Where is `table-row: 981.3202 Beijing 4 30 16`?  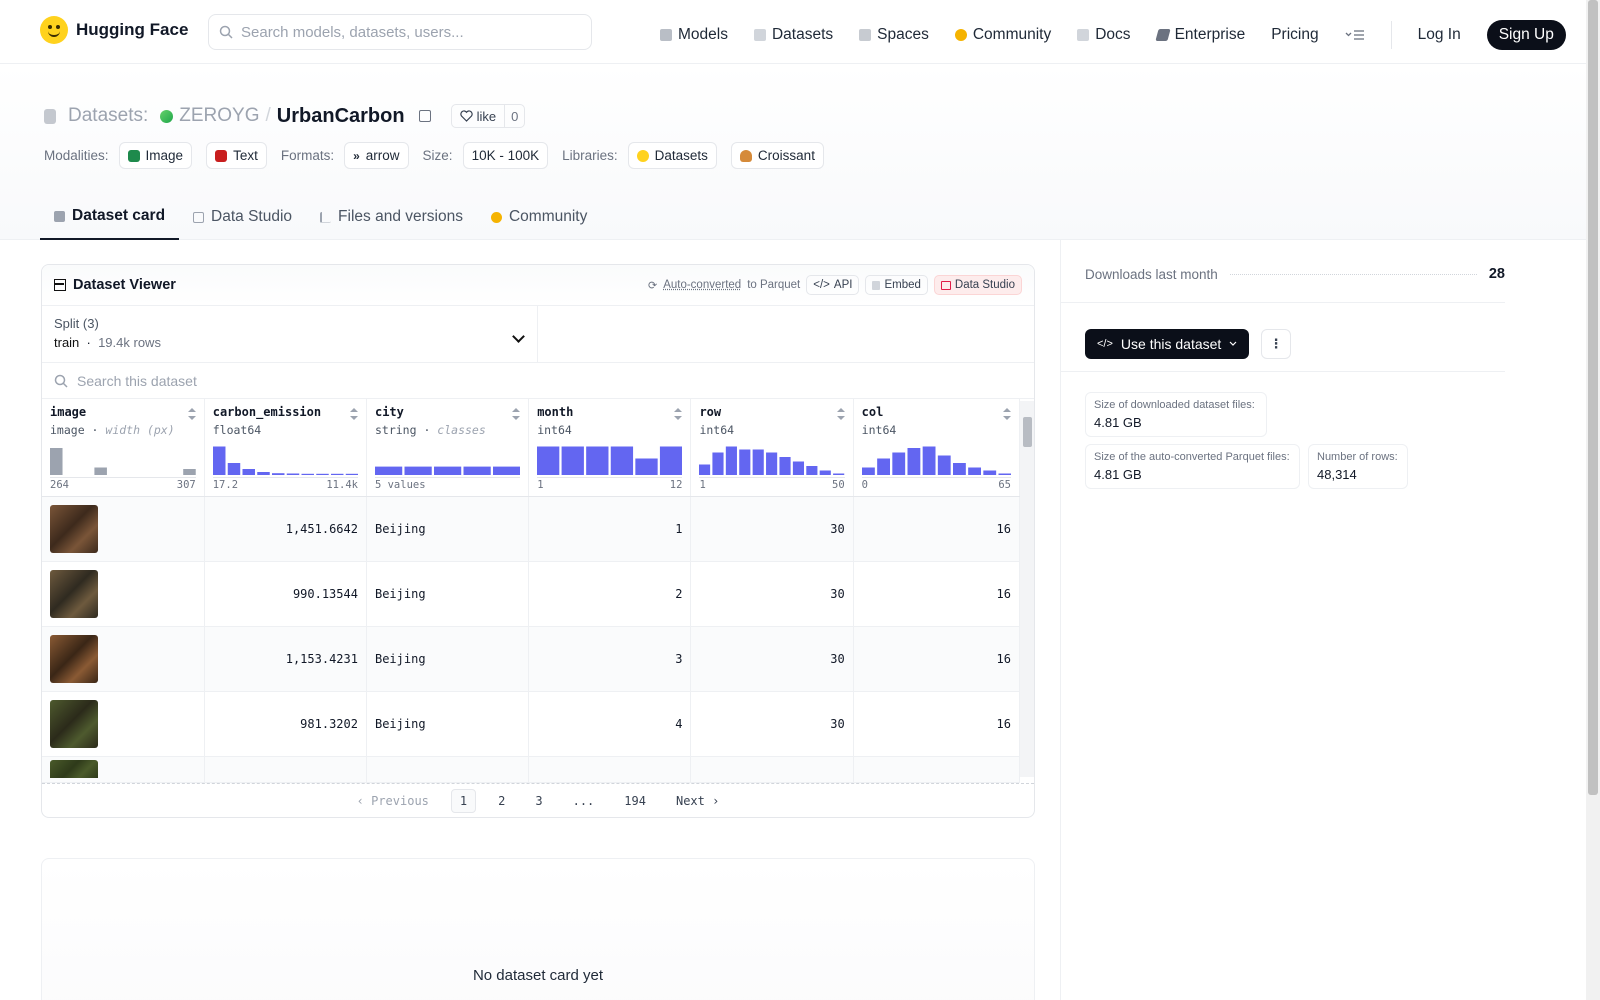
table-row: 981.3202 Beijing 4 30 16 is located at coordinates (531, 724).